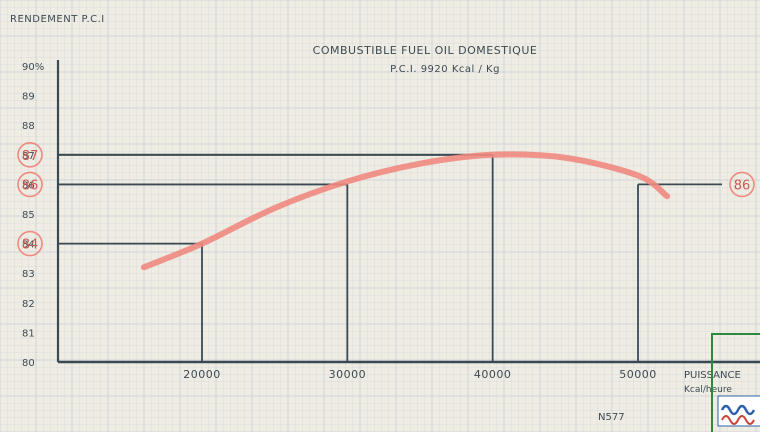 Image resolution: width=760 pixels, height=432 pixels. Describe the element at coordinates (28, 304) in the screenshot. I see `y-tick-label: 82` at that location.